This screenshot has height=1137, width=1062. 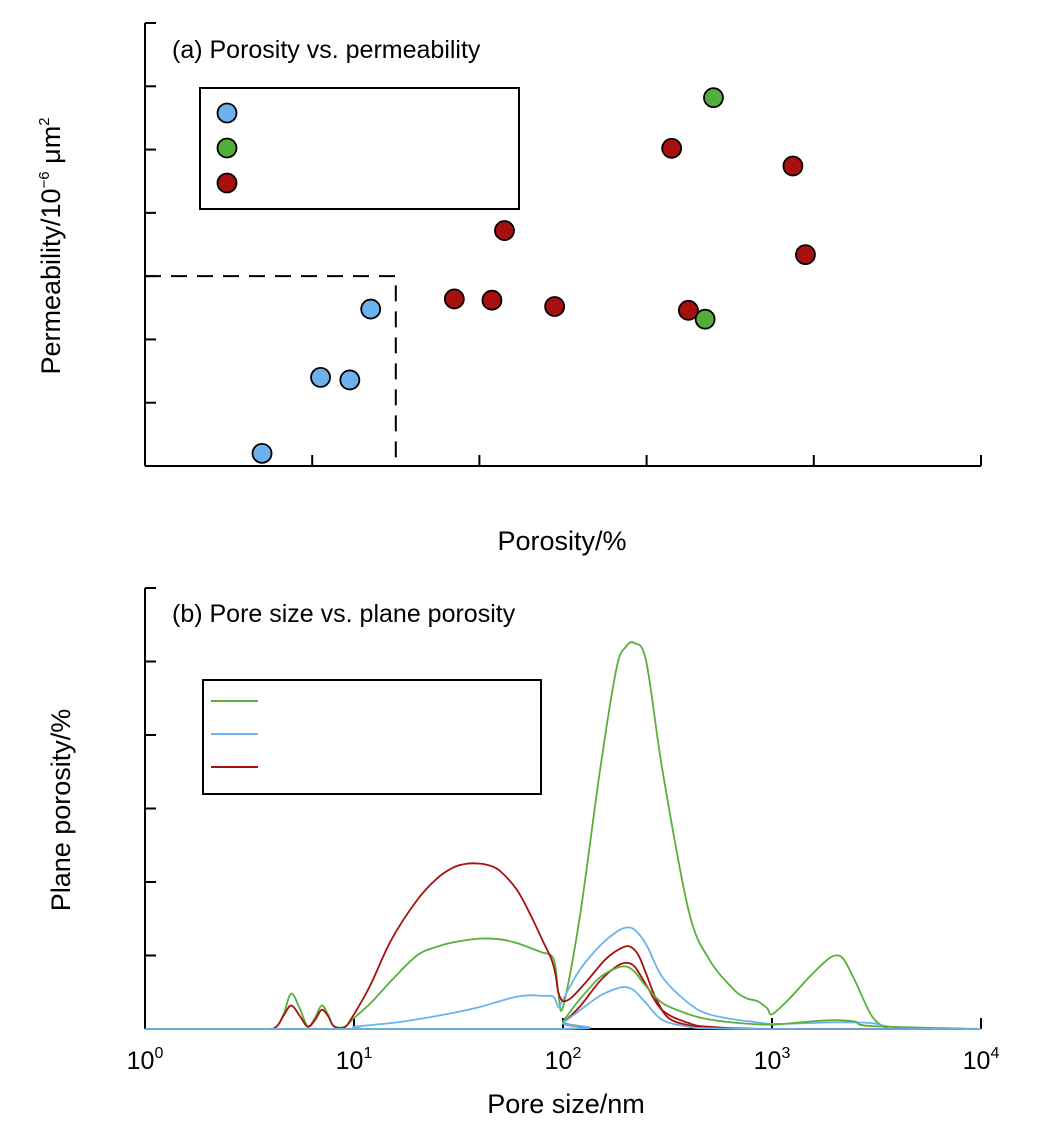 I want to click on chart-title: (a) Porosity vs. permeability, so click(x=326, y=50).